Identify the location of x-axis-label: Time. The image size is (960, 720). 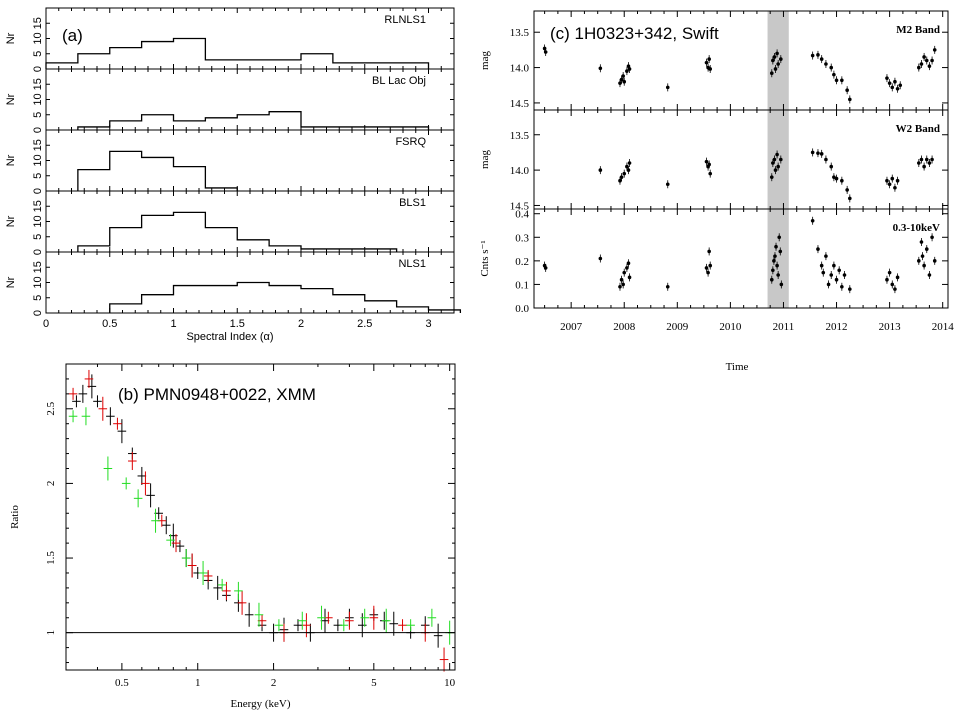
(737, 367).